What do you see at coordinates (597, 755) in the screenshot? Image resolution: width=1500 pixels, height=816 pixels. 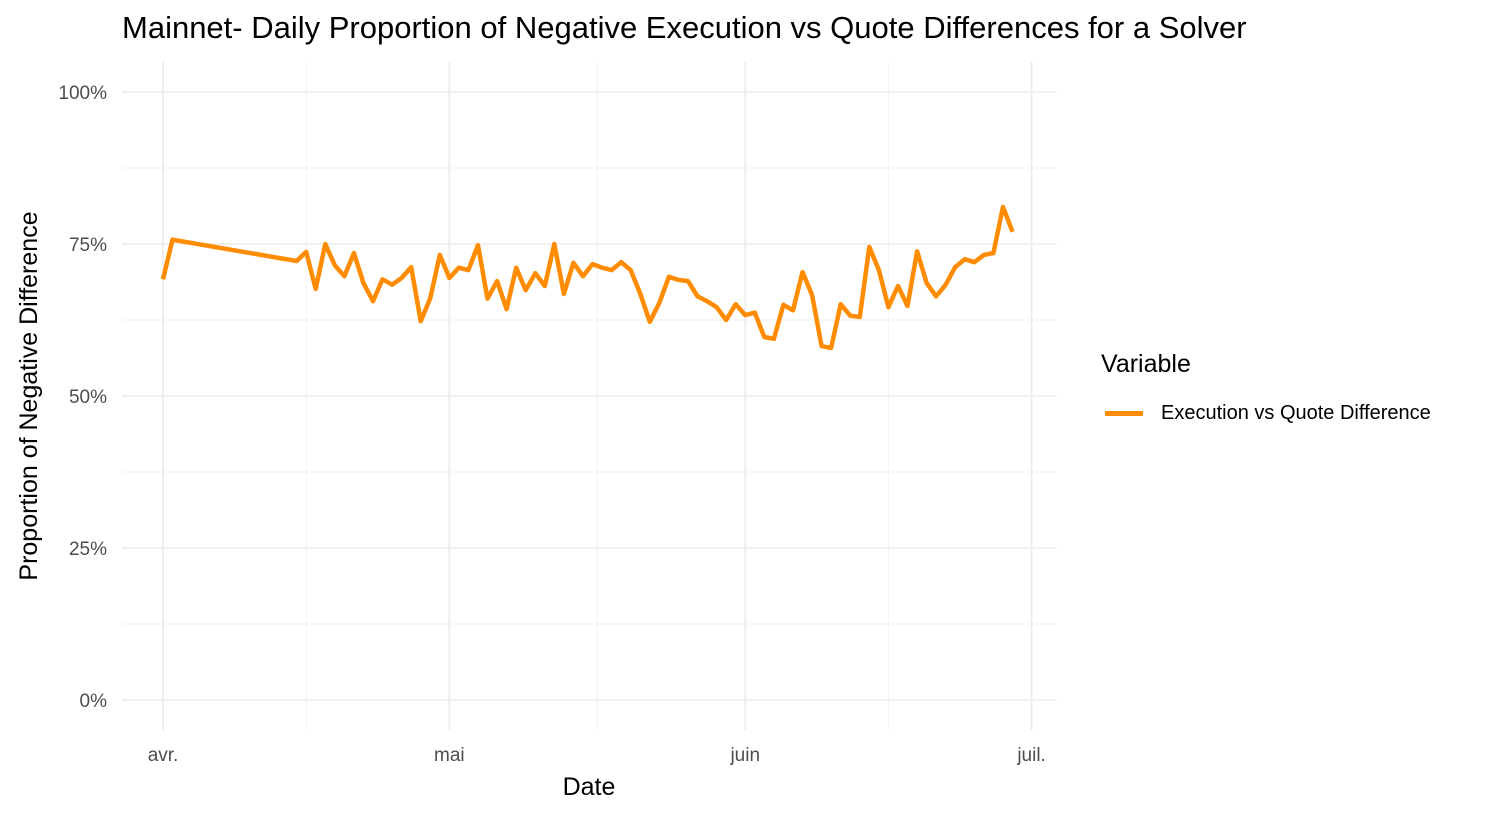 I see `x-axis-ticks: avr. mai juin juil.` at bounding box center [597, 755].